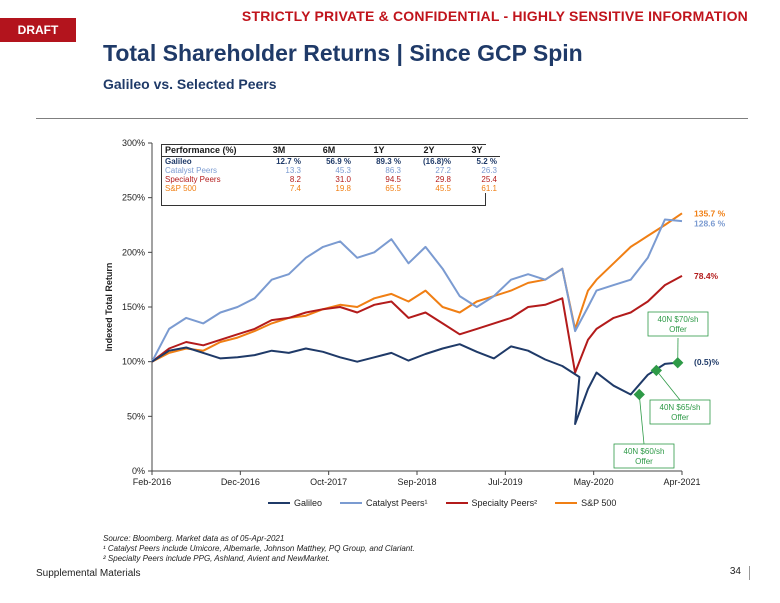 The width and height of the screenshot is (780, 603). What do you see at coordinates (295, 188) in the screenshot?
I see `perf-cell: 7.4` at bounding box center [295, 188].